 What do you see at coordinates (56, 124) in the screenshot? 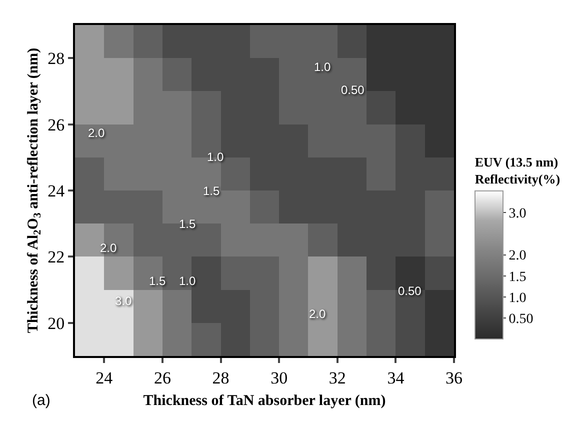
I see `y-tick-label: 26` at bounding box center [56, 124].